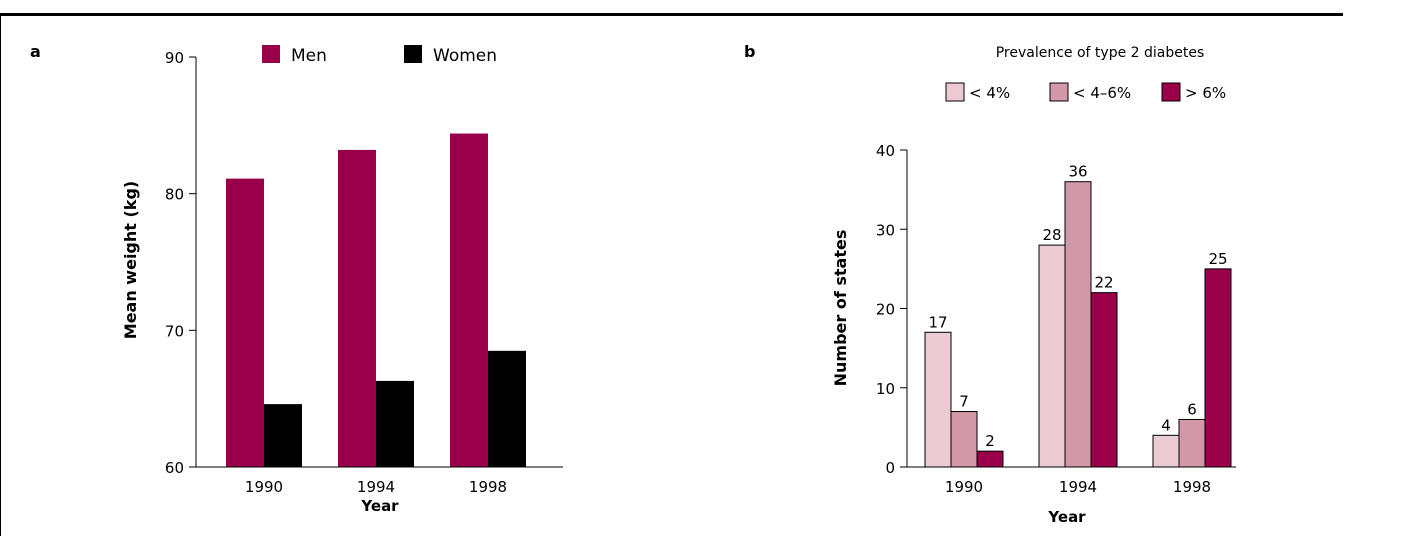 This screenshot has width=1411, height=540. Describe the element at coordinates (1077, 172) in the screenshot. I see `panel-b-data-label-1994-s1: 36` at that location.